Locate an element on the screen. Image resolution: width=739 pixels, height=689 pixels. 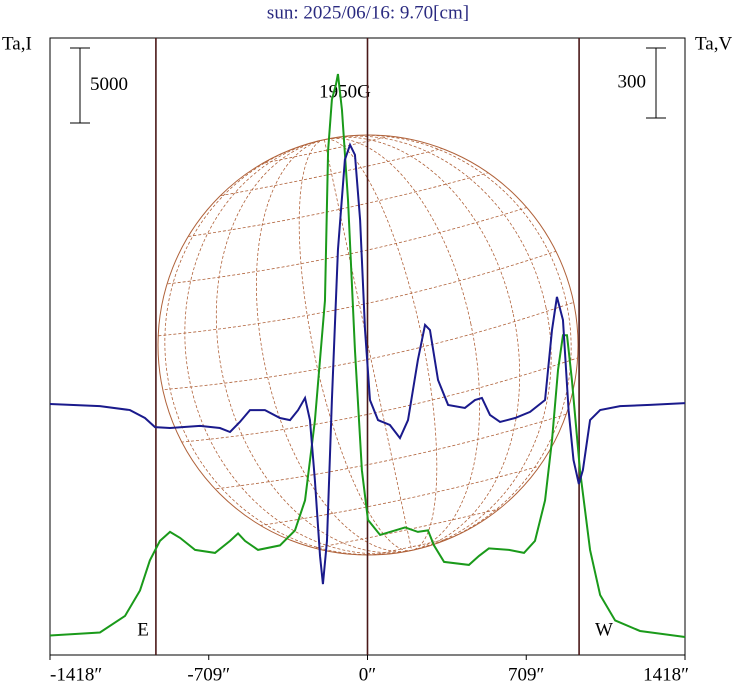
x-tick-label: 0″ is located at coordinates (367, 674).